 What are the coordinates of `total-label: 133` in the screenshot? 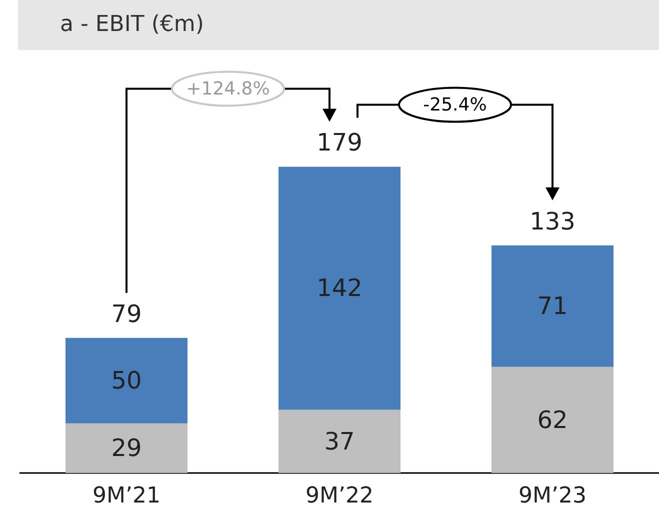 It's located at (553, 221).